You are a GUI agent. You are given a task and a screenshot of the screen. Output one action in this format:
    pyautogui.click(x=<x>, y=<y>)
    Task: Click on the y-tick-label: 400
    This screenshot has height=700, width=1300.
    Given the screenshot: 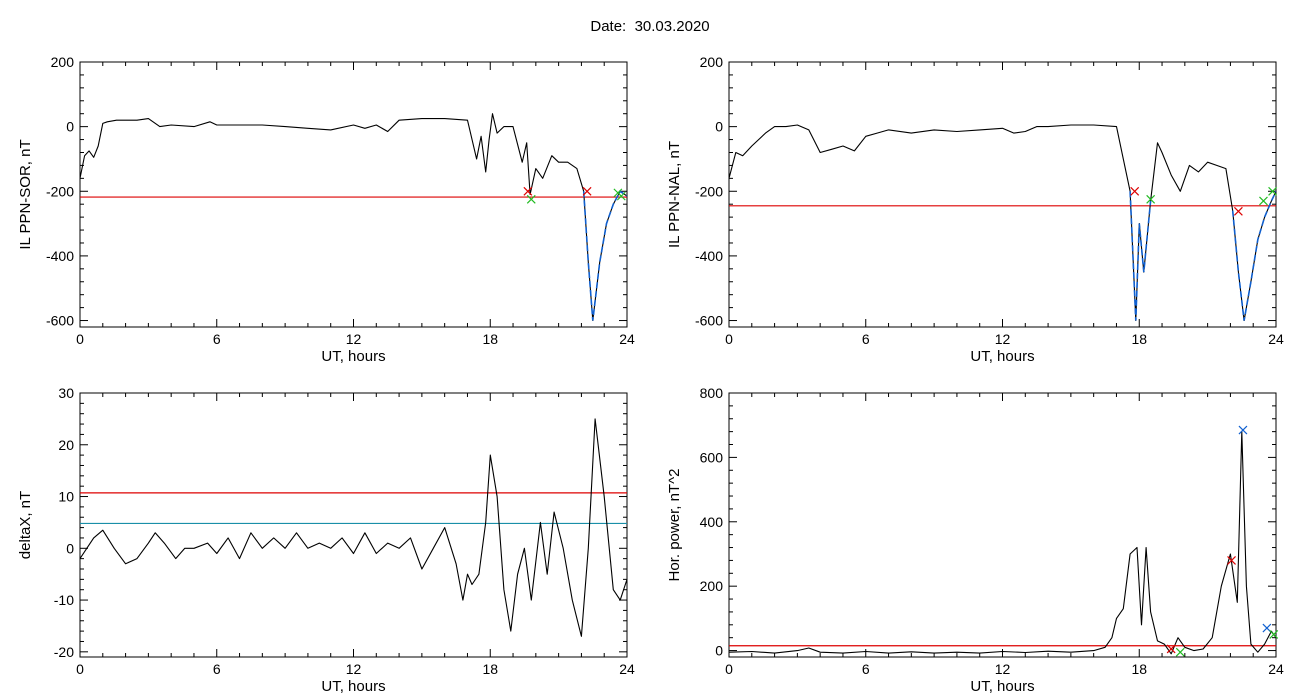 What is the action you would take?
    pyautogui.click(x=712, y=522)
    